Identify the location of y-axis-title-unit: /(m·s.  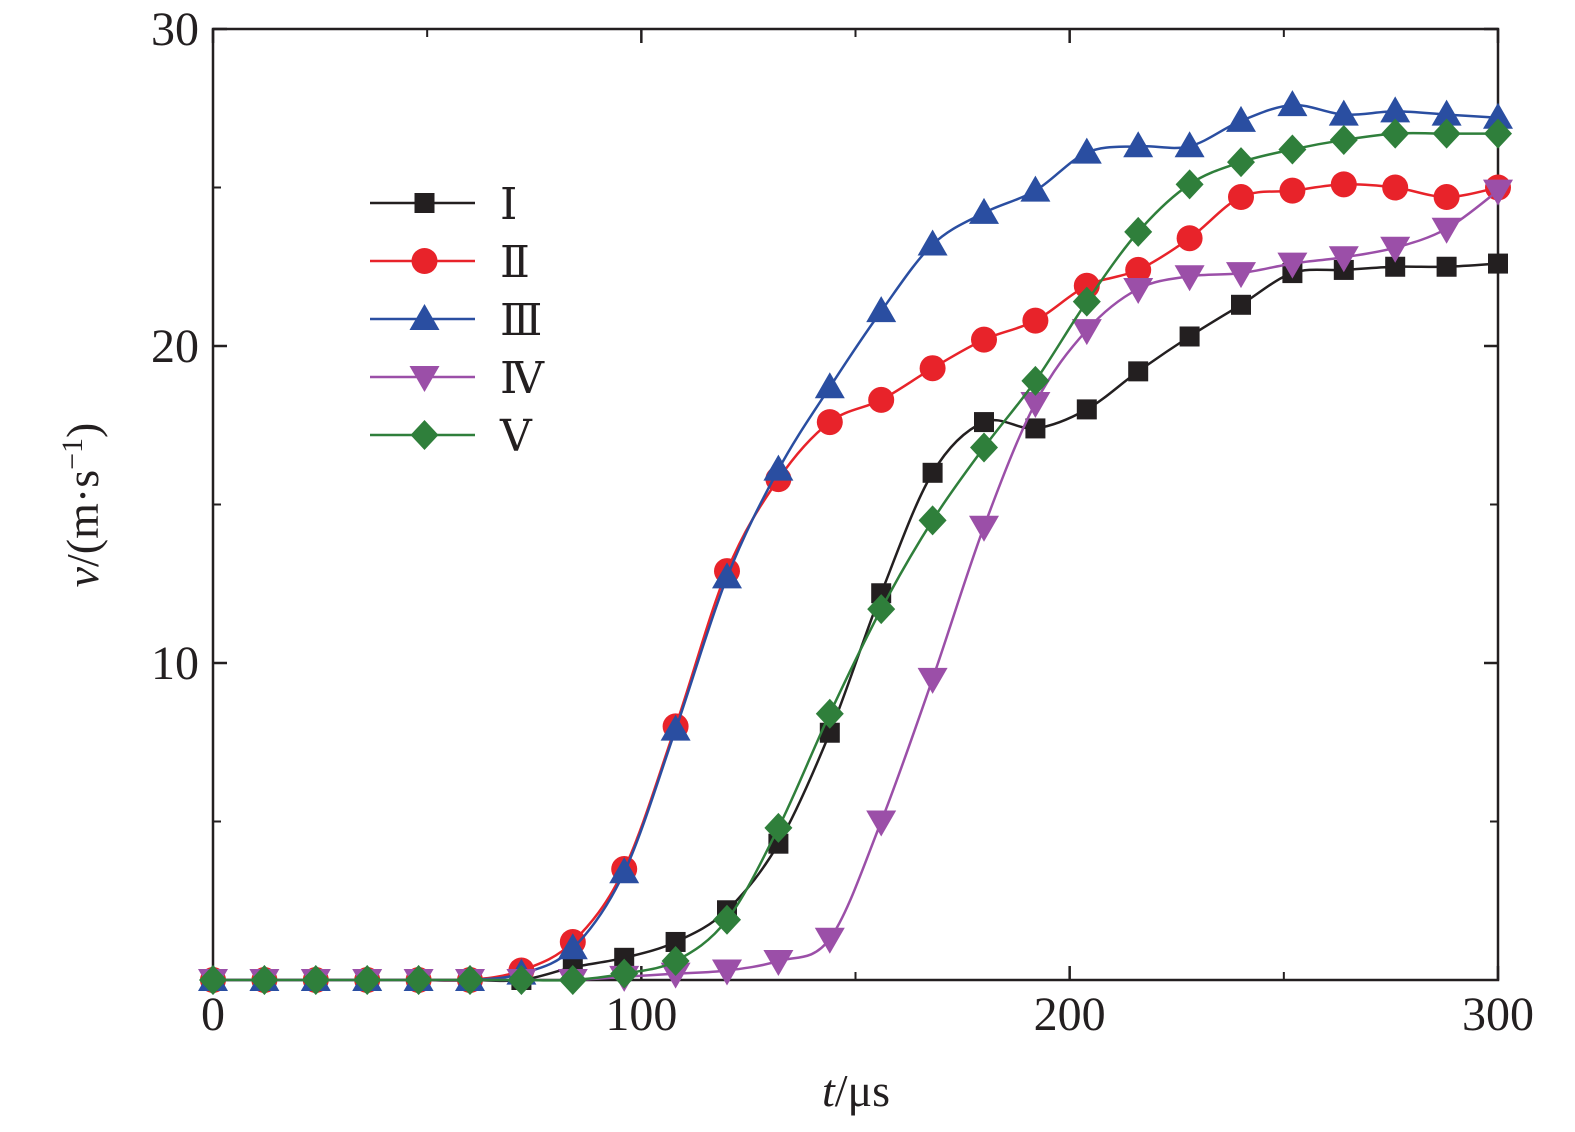
(82, 518).